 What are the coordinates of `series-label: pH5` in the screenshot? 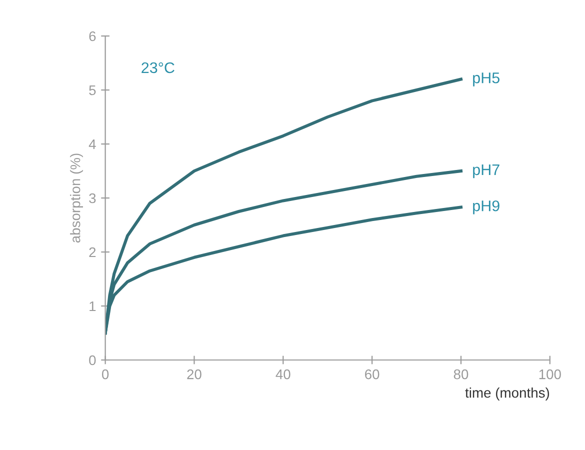 It's located at (486, 79).